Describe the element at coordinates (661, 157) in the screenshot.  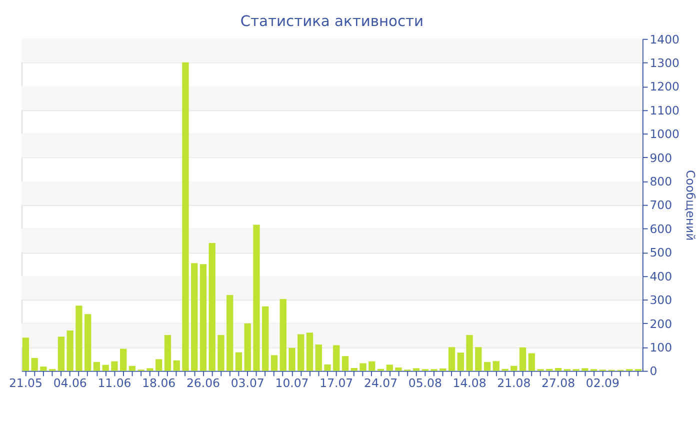
I see `y-tick-label: 900` at that location.